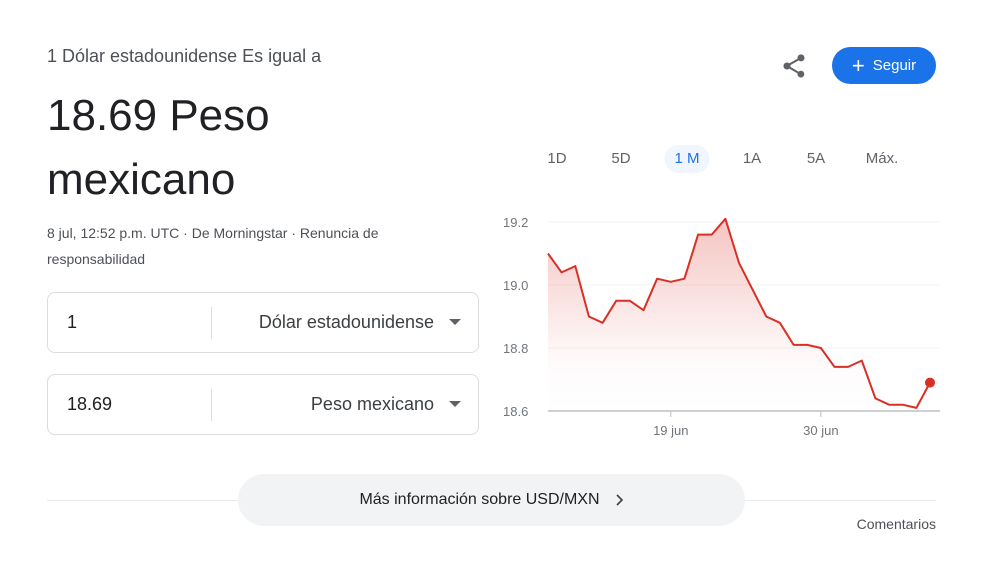  I want to click on disclaimer-link: Renuncia de responsabilidad, so click(213, 246).